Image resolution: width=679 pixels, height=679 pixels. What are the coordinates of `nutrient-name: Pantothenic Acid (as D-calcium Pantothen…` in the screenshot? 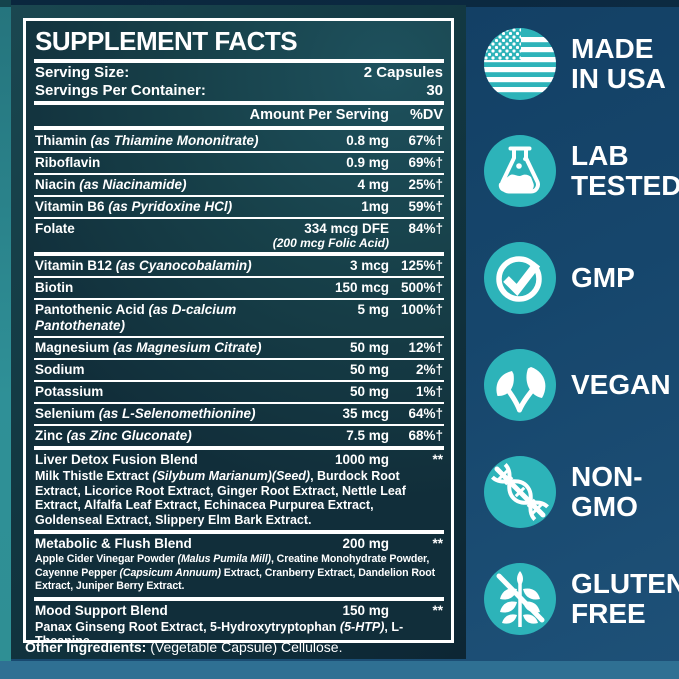 It's located at (136, 317).